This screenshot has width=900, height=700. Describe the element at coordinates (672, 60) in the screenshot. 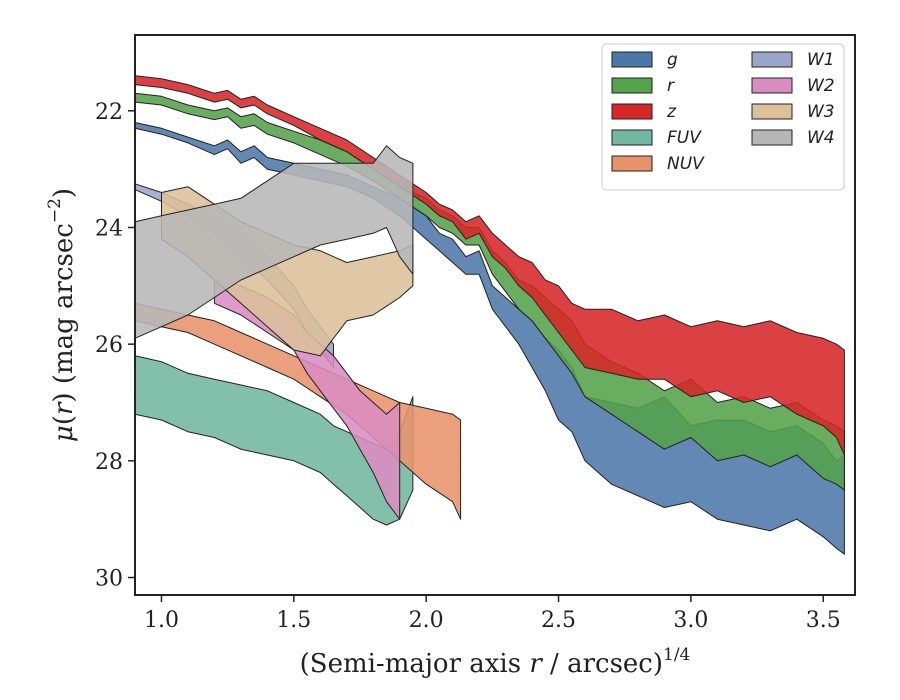

I see `legend-label-g: g` at that location.